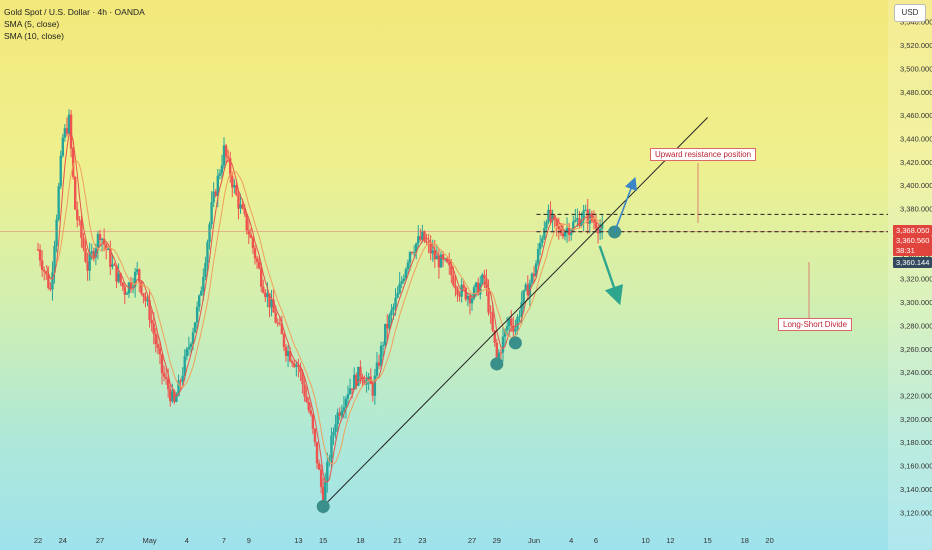 This screenshot has width=932, height=550. I want to click on pivot-marker, so click(323, 506).